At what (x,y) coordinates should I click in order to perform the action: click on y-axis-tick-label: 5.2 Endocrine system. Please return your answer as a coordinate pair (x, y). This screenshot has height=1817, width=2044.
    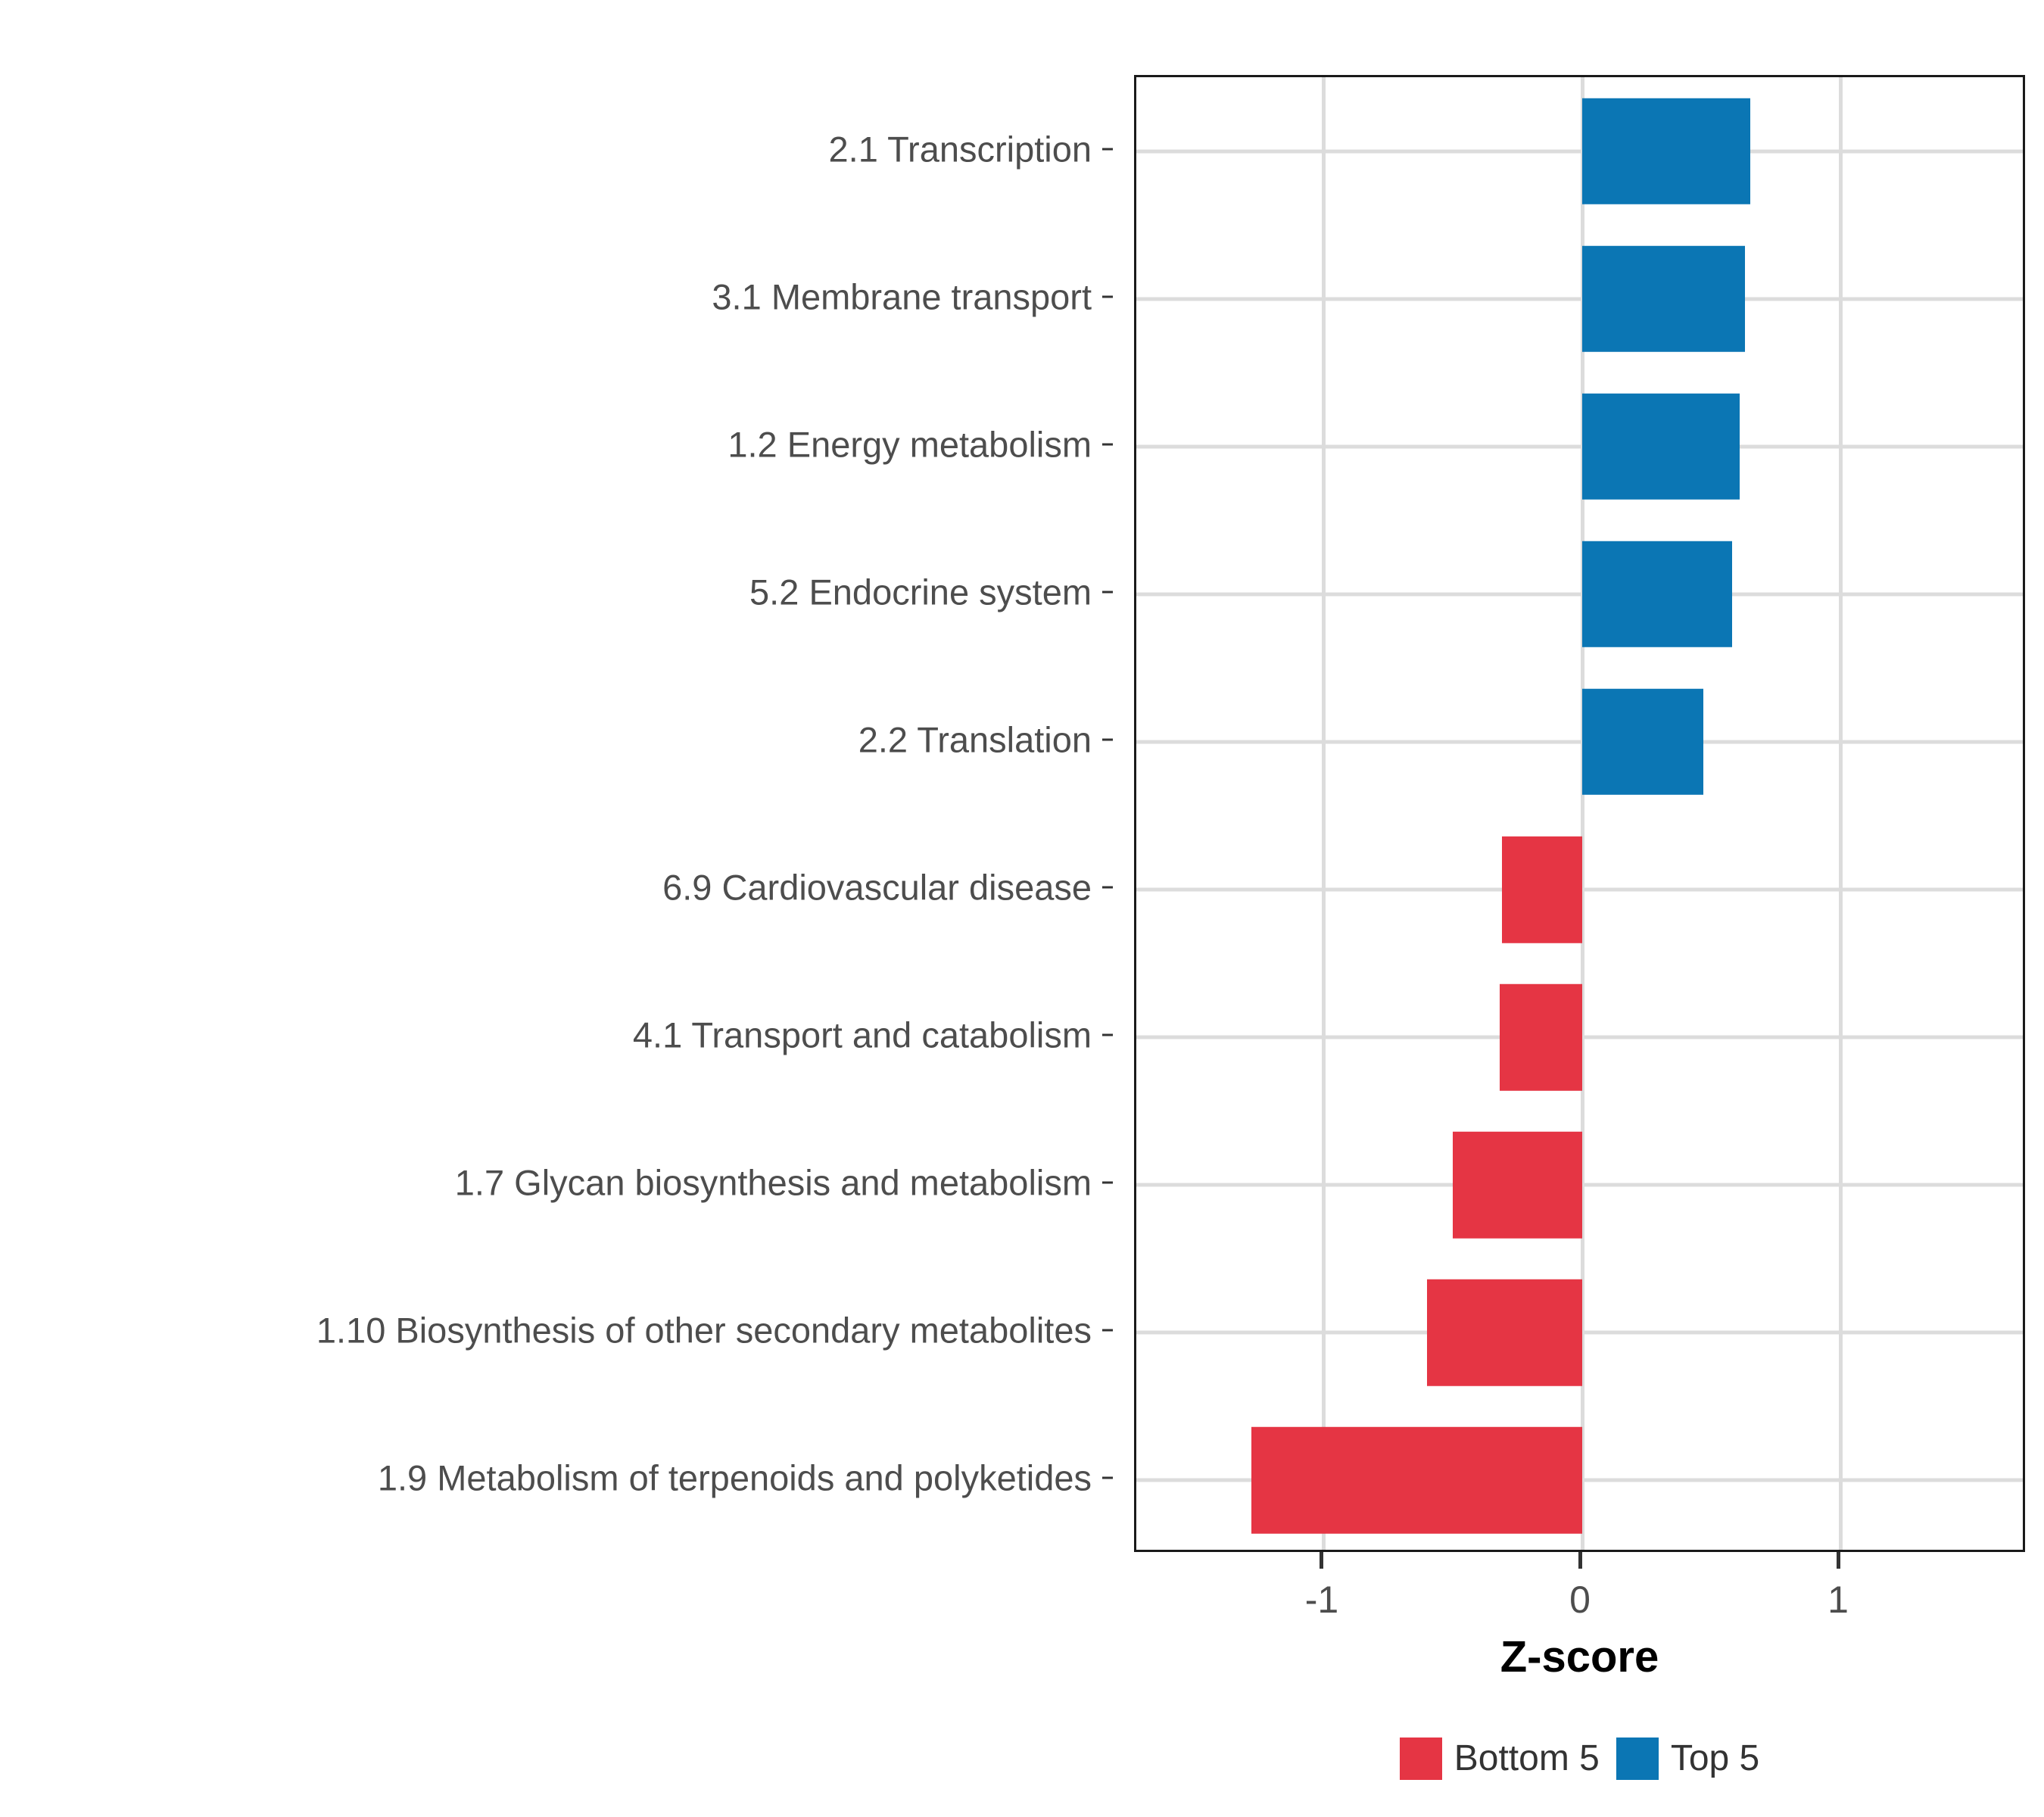
    Looking at the image, I should click on (920, 592).